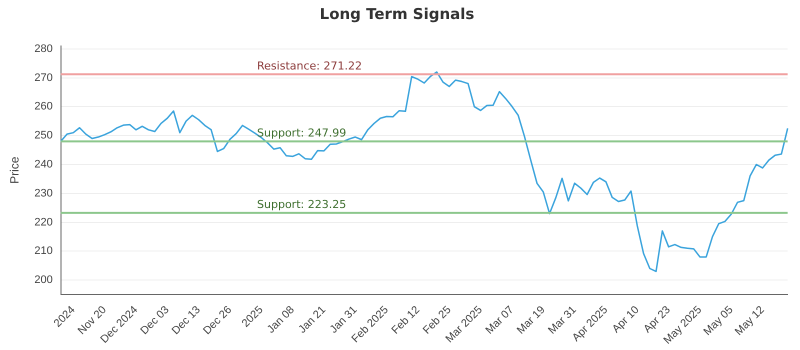 The width and height of the screenshot is (800, 350). I want to click on x-tick-label: Dec 03, so click(155, 321).